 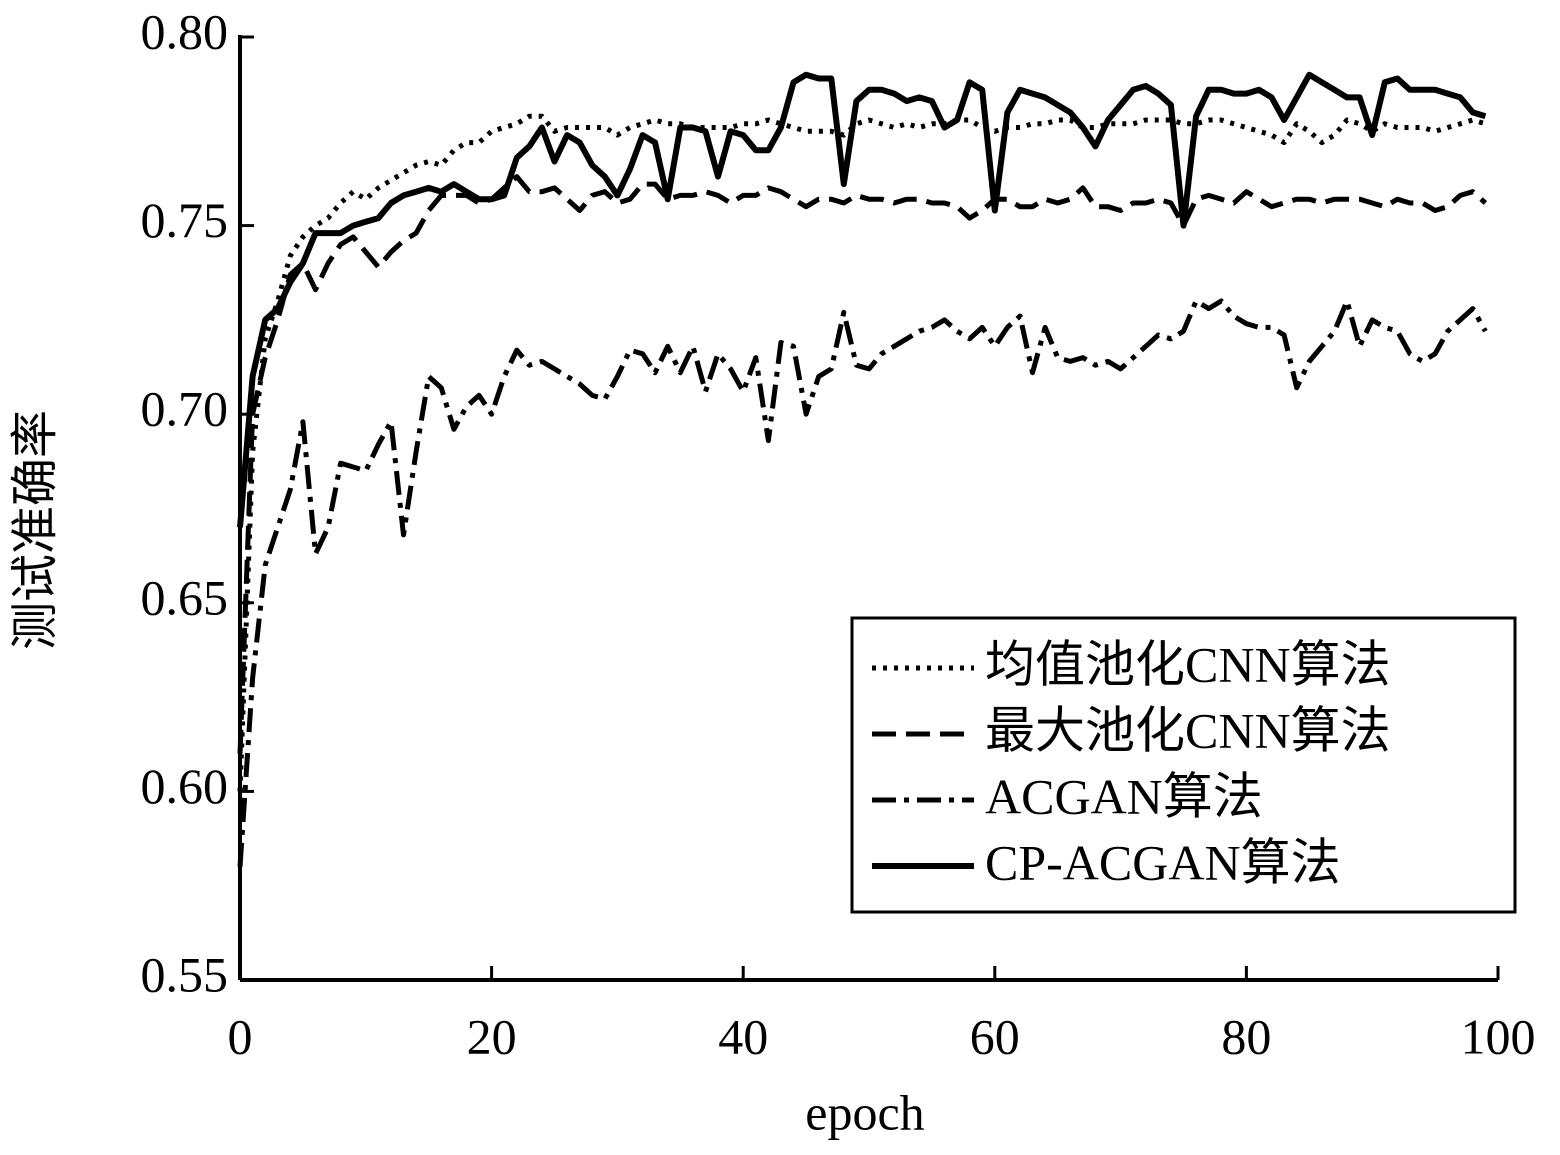 I want to click on x-tick-label: 40, so click(x=743, y=1036).